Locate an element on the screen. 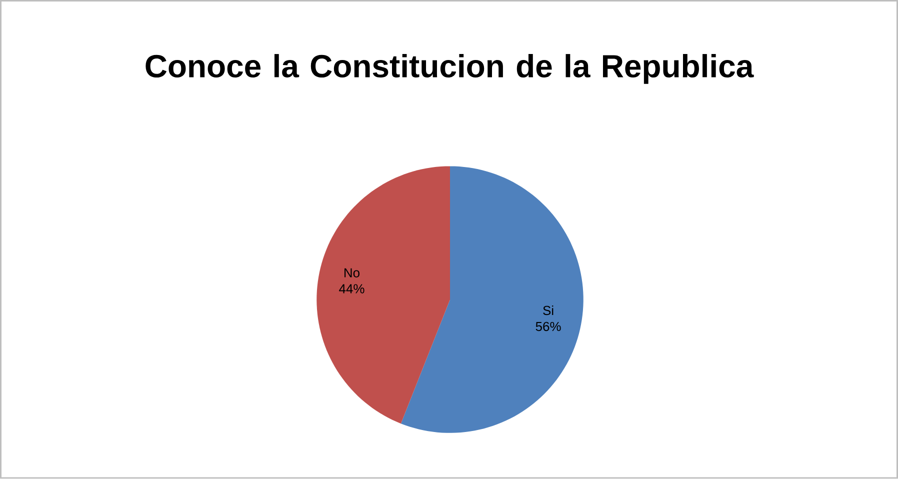 The image size is (898, 479). data-label: 44% is located at coordinates (351, 289).